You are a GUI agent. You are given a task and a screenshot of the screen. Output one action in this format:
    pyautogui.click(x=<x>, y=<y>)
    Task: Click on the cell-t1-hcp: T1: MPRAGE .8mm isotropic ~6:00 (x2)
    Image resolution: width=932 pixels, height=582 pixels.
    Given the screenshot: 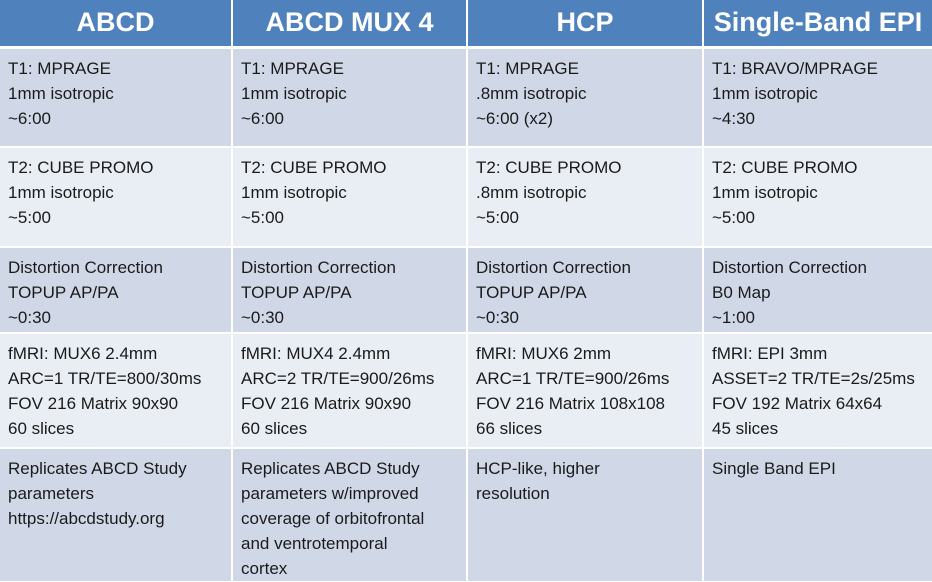 What is the action you would take?
    pyautogui.click(x=585, y=97)
    